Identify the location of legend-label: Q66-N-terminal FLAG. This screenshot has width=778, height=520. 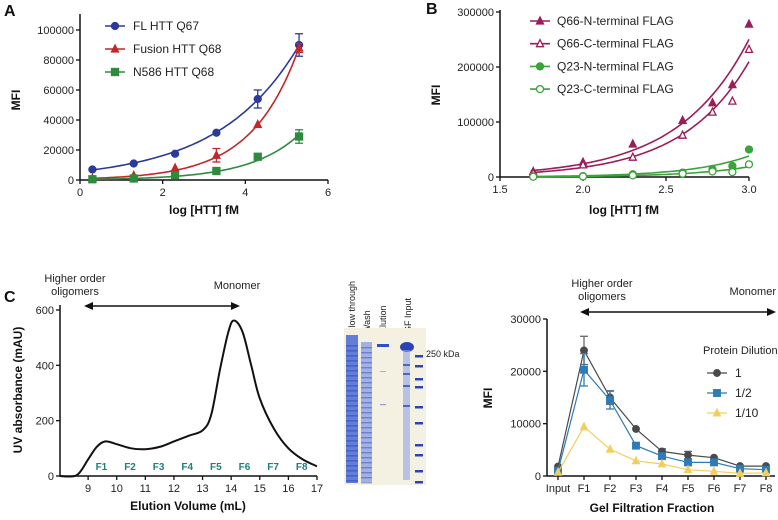
(615, 21).